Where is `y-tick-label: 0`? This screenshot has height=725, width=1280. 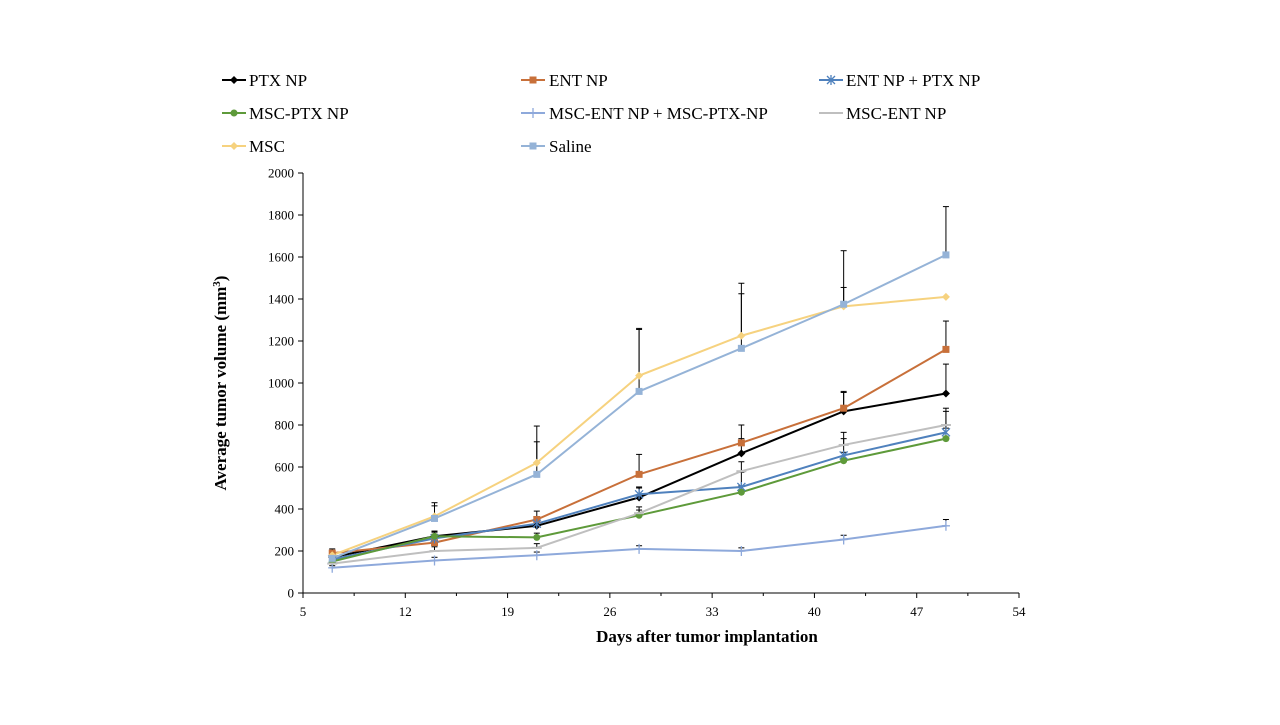
y-tick-label: 0 is located at coordinates (291, 593).